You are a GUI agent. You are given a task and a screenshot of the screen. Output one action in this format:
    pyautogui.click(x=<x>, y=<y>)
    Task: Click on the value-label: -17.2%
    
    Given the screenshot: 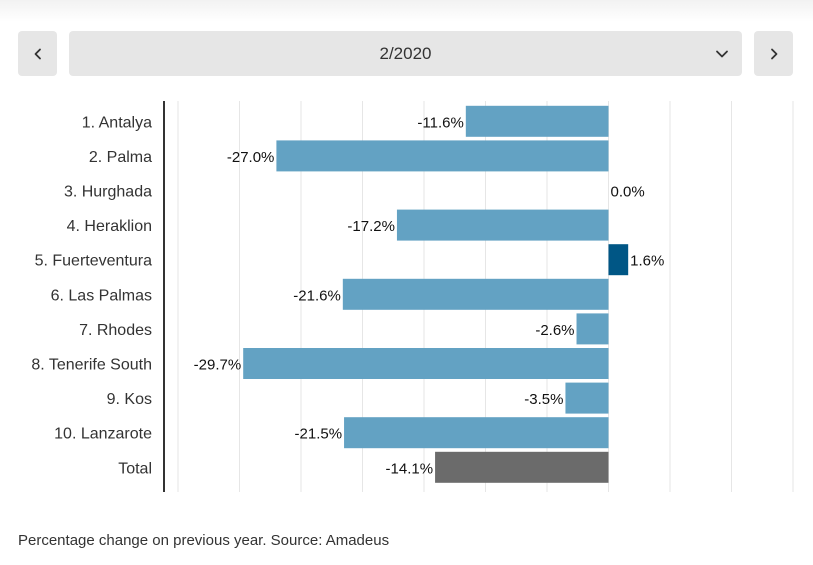 What is the action you would take?
    pyautogui.click(x=371, y=226)
    